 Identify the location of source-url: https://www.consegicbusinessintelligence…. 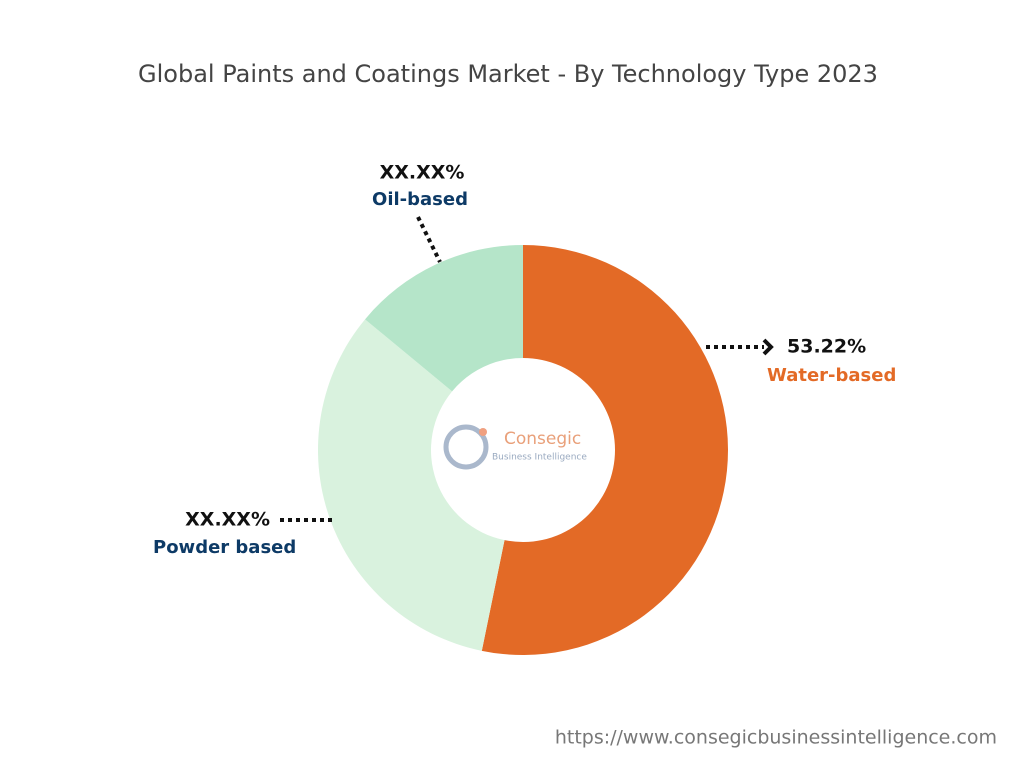
(776, 738).